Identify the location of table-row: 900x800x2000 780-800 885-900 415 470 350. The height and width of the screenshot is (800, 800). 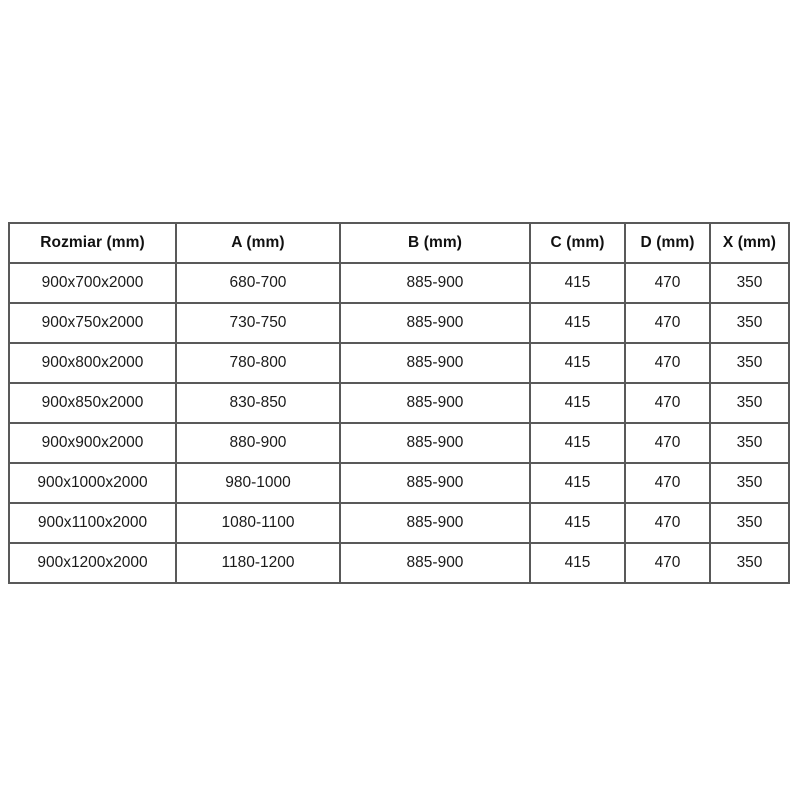
(399, 363).